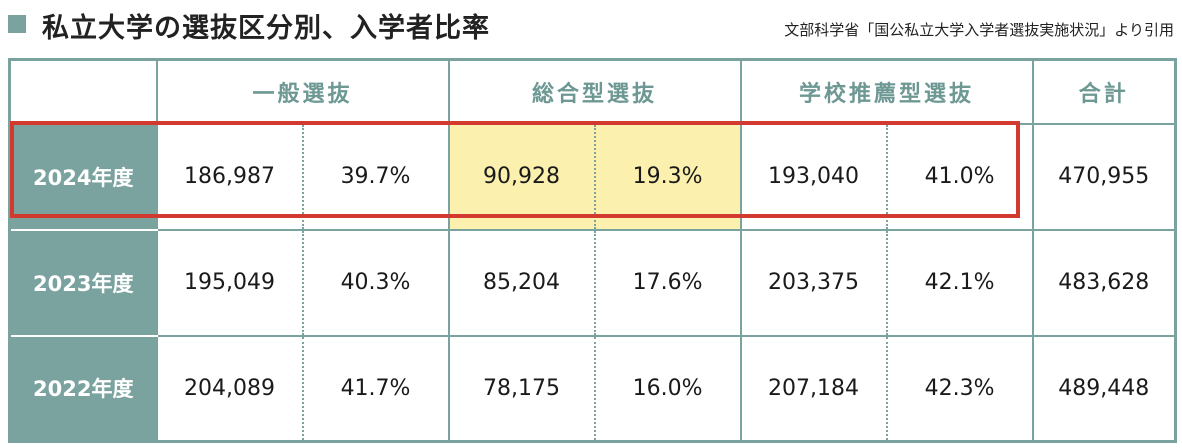  I want to click on recommendation-count-cell: 193,040, so click(814, 177).